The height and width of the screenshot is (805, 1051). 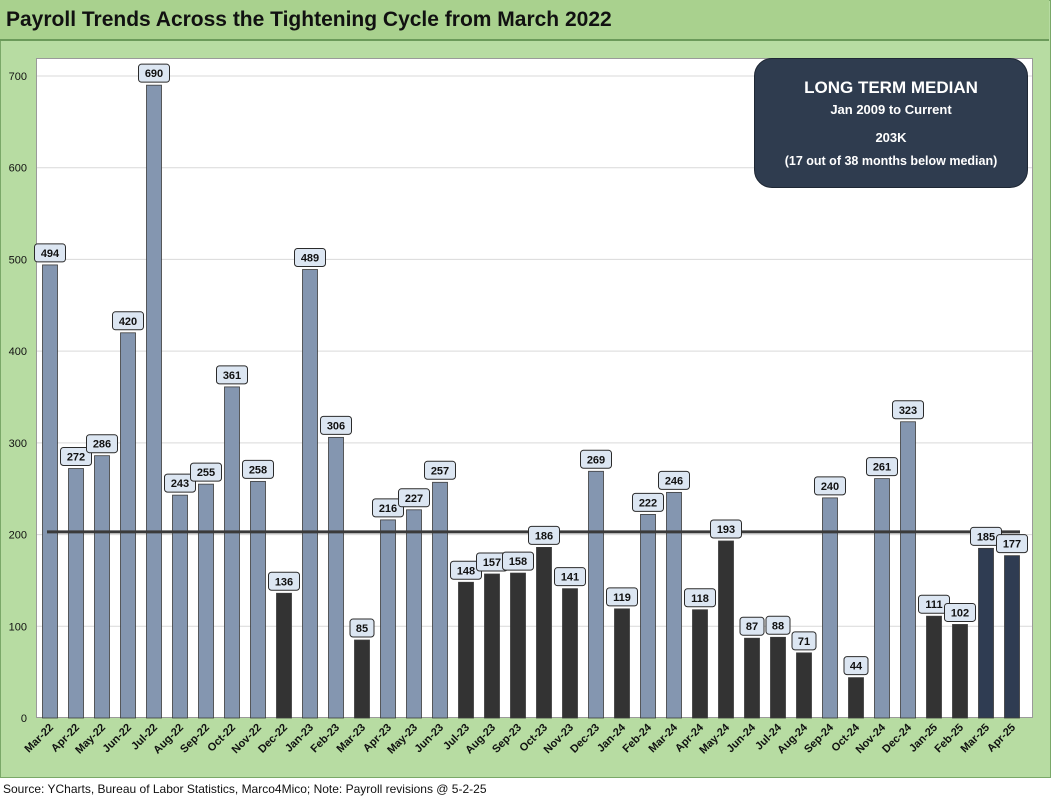 I want to click on data-label: 71, so click(x=804, y=642).